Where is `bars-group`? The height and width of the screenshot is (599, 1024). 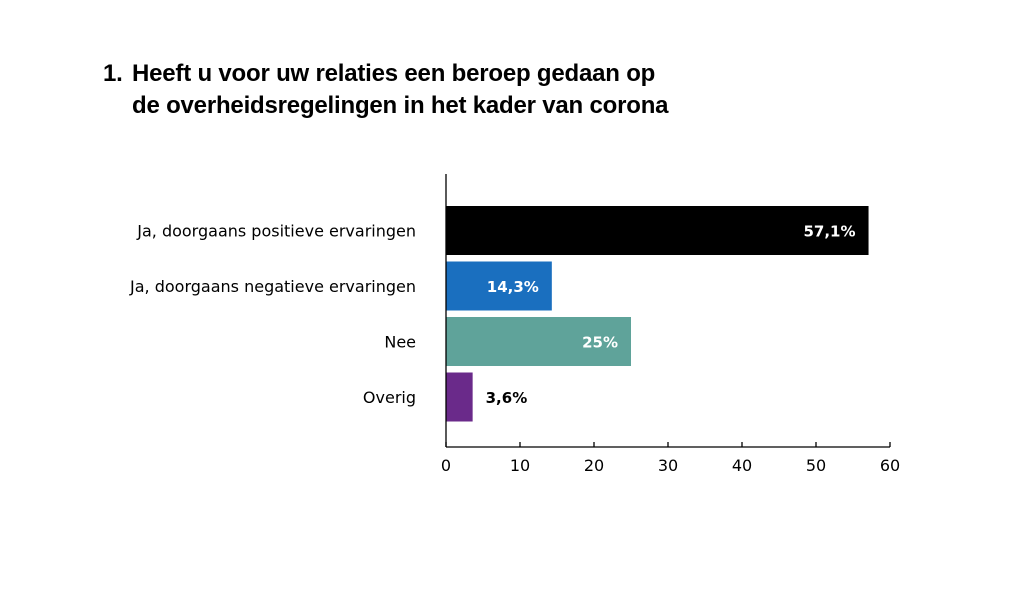 bars-group is located at coordinates (657, 314).